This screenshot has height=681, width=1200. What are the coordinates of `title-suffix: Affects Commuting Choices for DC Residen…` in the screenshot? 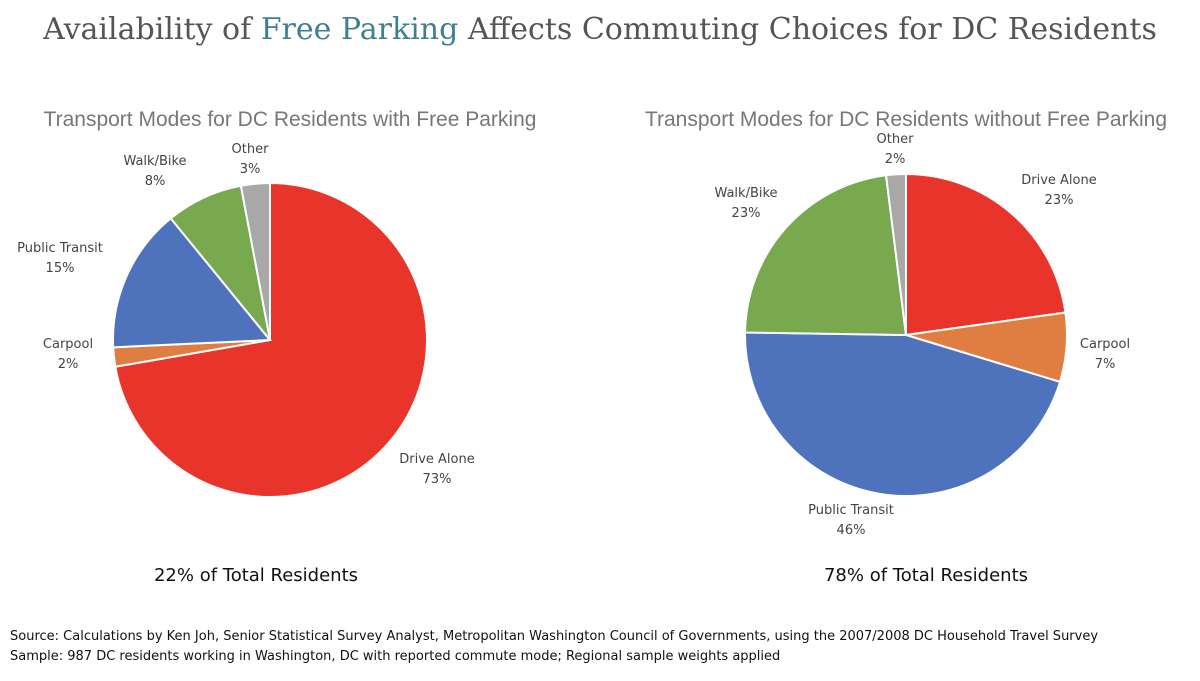 It's located at (807, 29).